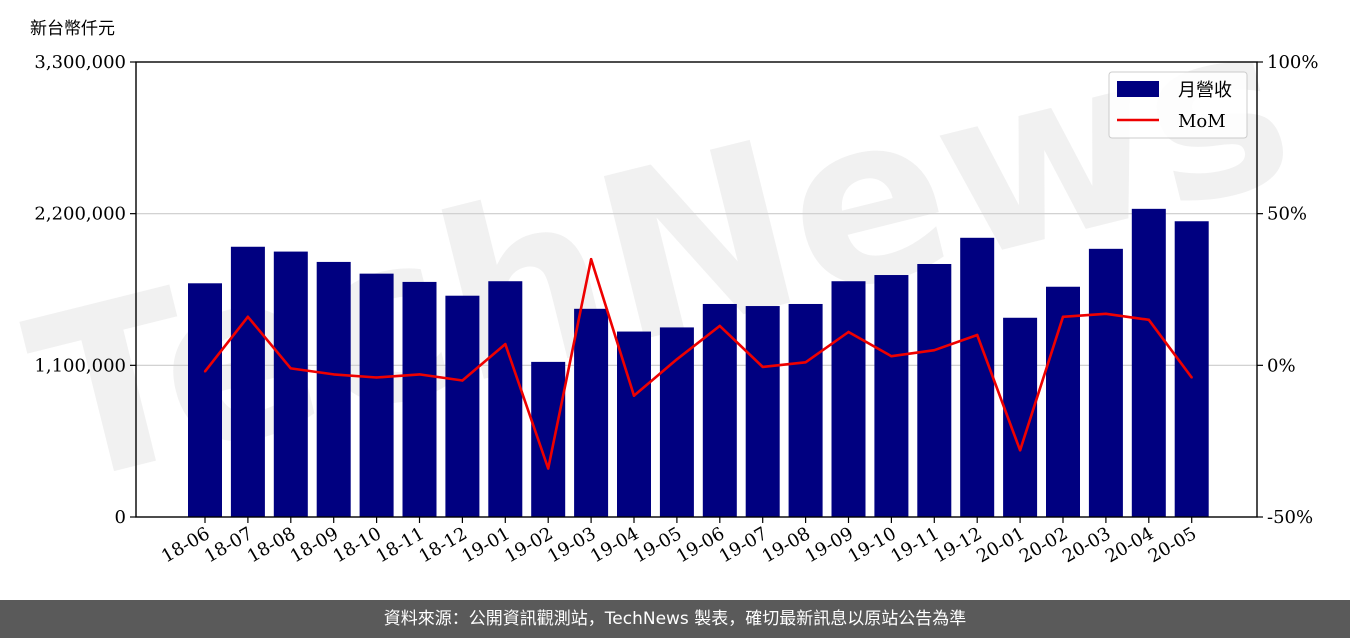 The height and width of the screenshot is (638, 1350). Describe the element at coordinates (80, 62) in the screenshot. I see `left-tick-label: 3,300,000` at that location.